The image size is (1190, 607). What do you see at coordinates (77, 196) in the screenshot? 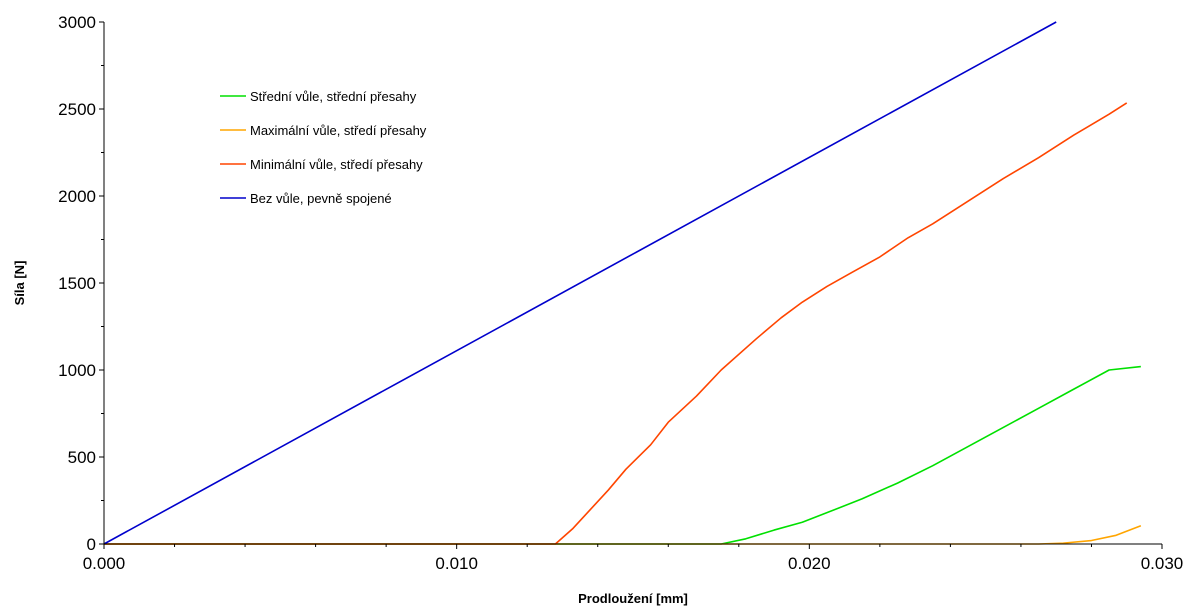
I see `y-tick-label: 2000` at bounding box center [77, 196].